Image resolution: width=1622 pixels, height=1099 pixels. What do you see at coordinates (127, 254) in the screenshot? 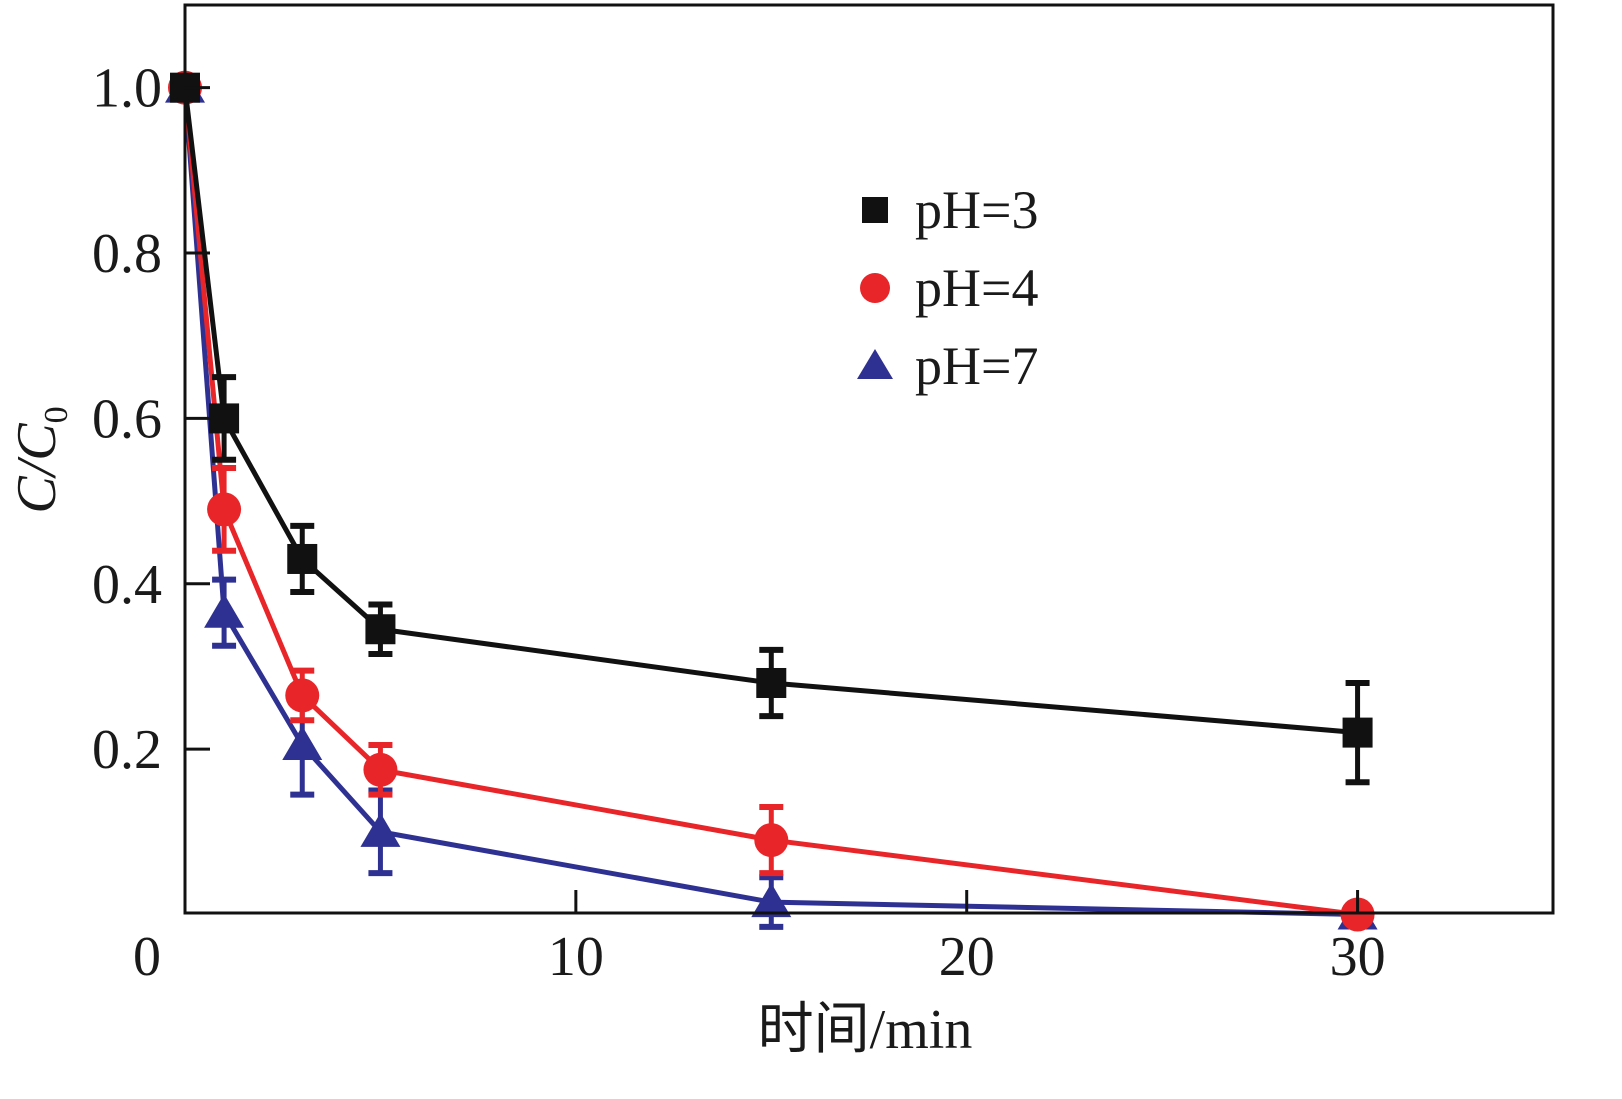
I see `y-tick-label: 0.8` at bounding box center [127, 254].